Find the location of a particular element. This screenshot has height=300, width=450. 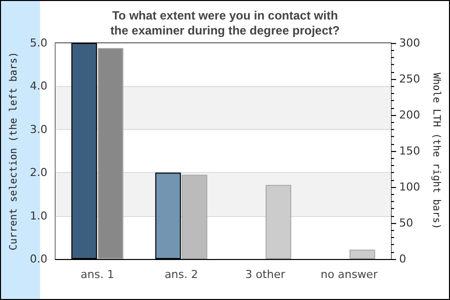

y2-tick-label: 100 is located at coordinates (409, 187).